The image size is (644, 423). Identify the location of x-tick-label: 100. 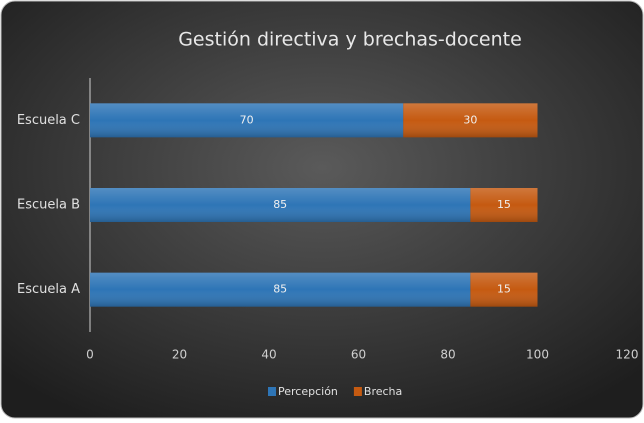
(537, 355).